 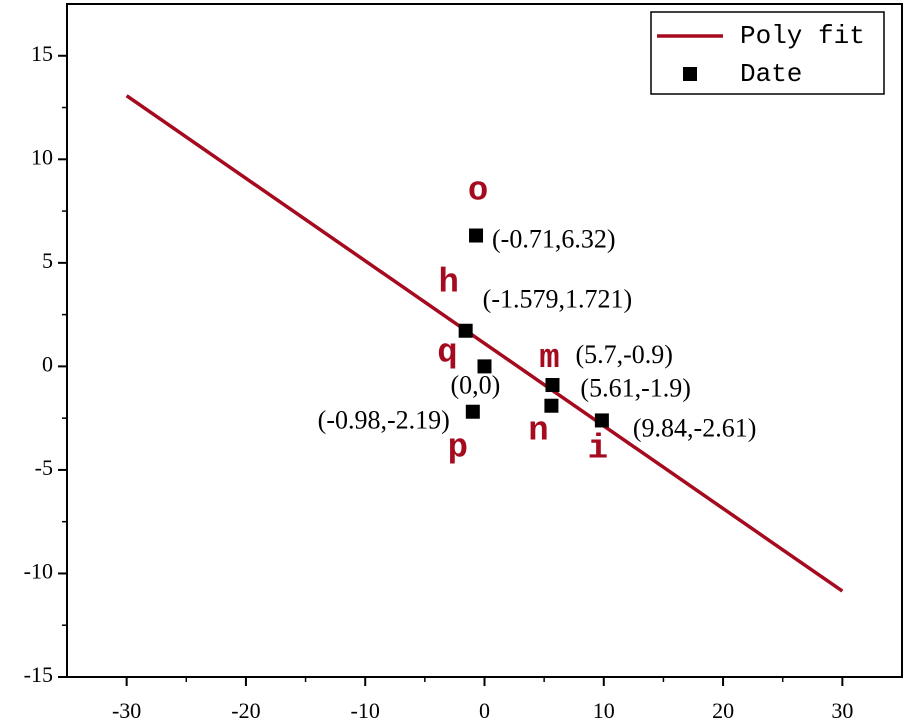 I want to click on point-letter: h, so click(x=448, y=284).